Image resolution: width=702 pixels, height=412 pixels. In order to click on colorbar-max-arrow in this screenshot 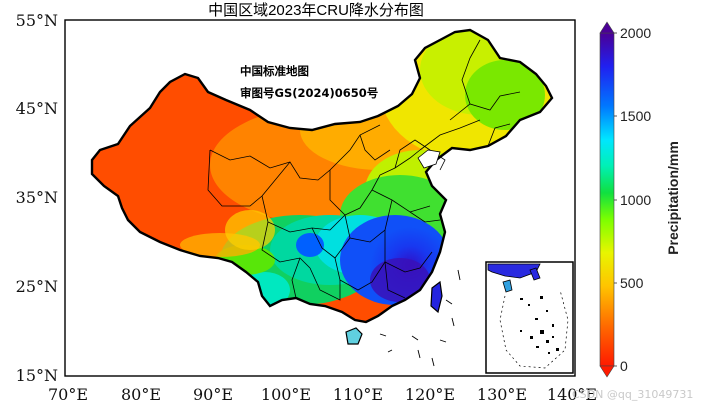, I will do `click(607, 27)`.